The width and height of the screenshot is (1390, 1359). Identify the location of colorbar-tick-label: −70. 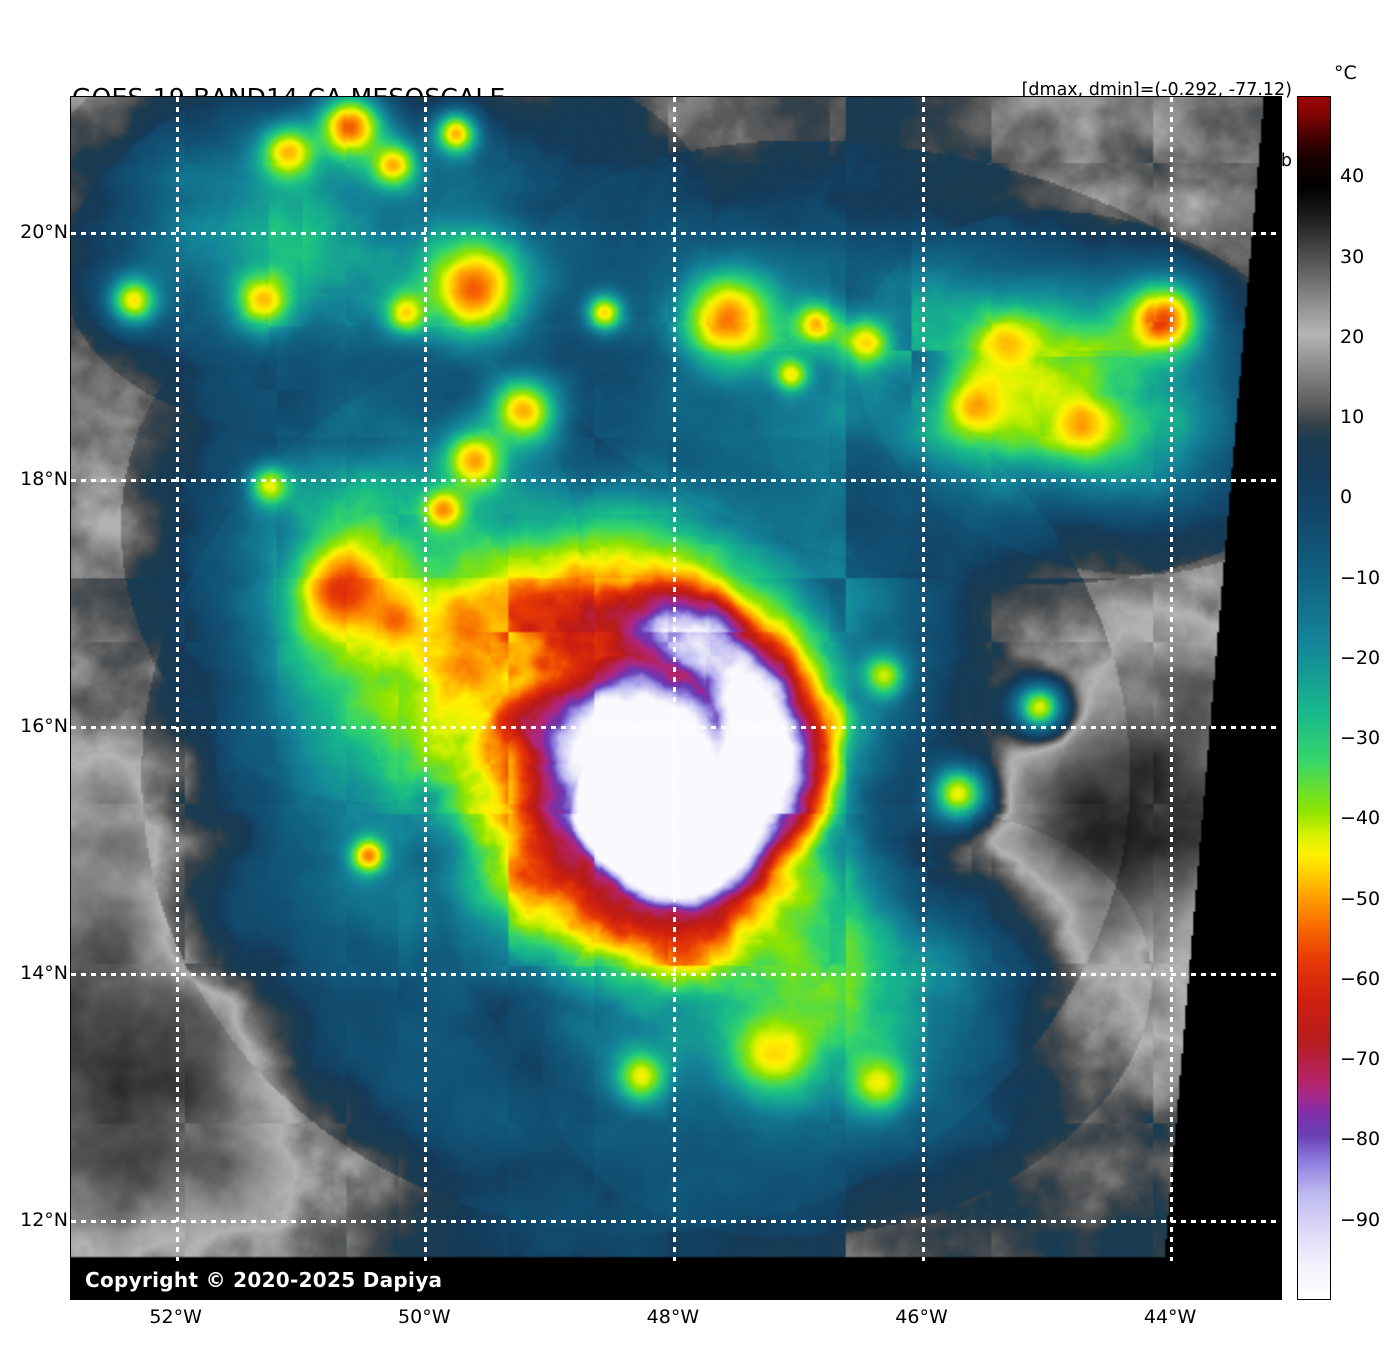
(1360, 1059).